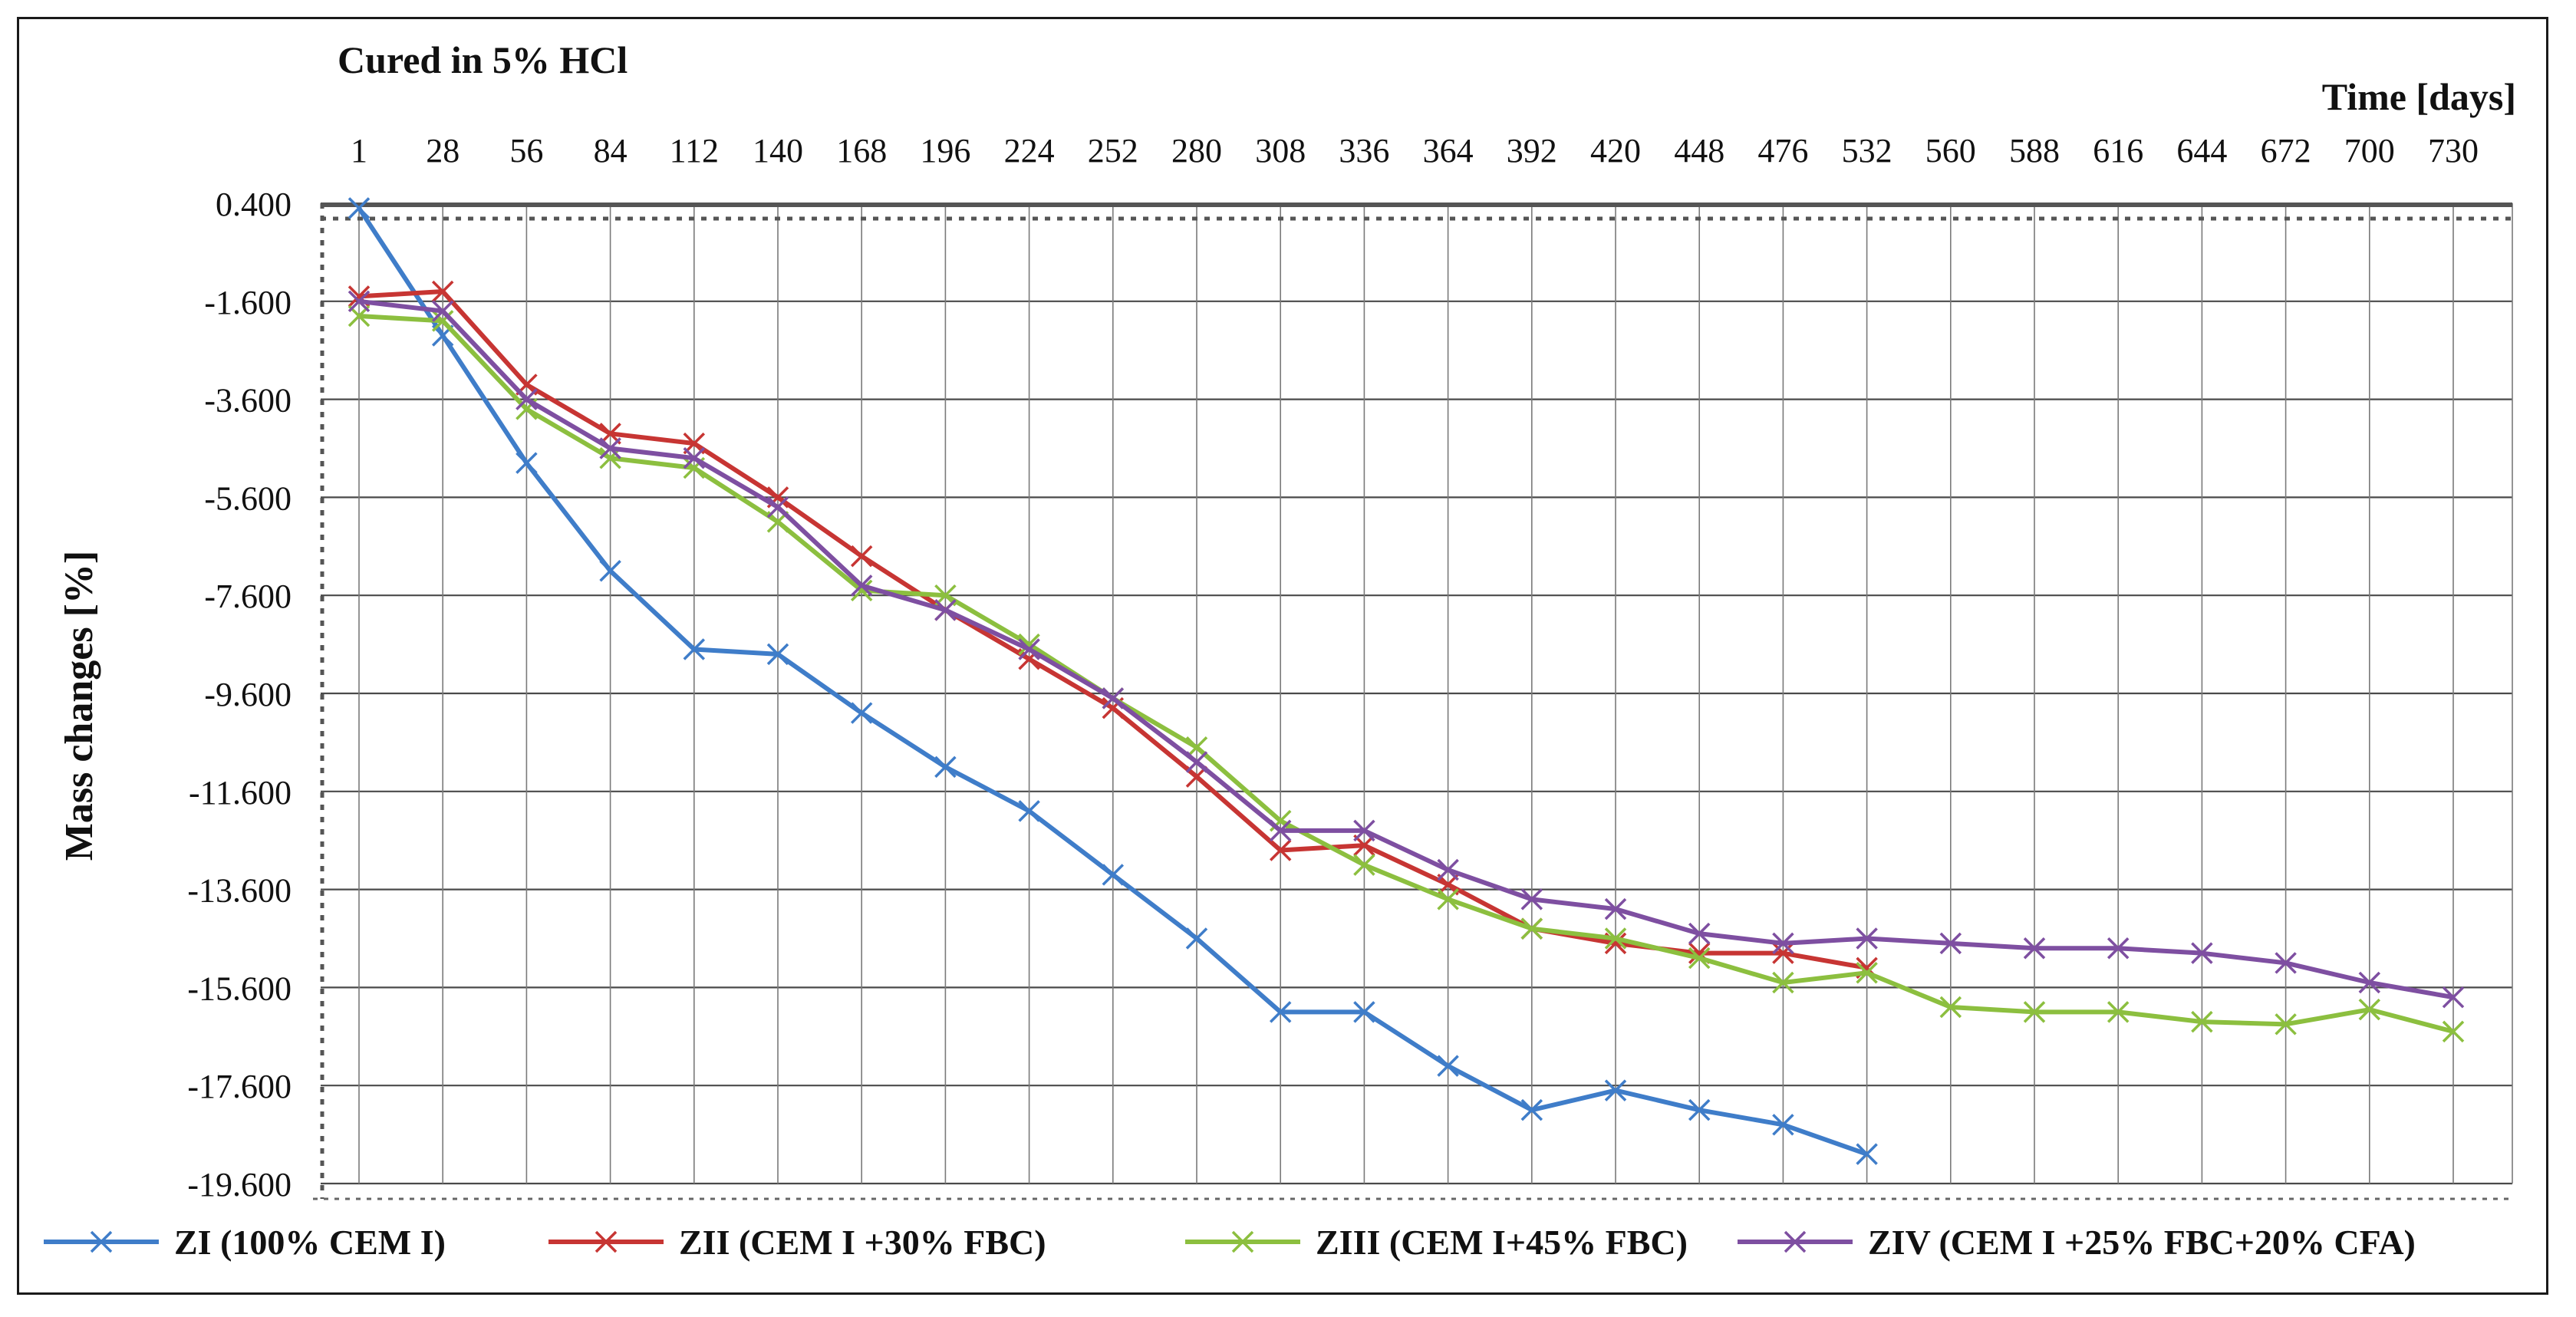 This screenshot has height=1317, width=2576. Describe the element at coordinates (310, 1242) in the screenshot. I see `legend-label: ZI (100% CEM I)` at that location.